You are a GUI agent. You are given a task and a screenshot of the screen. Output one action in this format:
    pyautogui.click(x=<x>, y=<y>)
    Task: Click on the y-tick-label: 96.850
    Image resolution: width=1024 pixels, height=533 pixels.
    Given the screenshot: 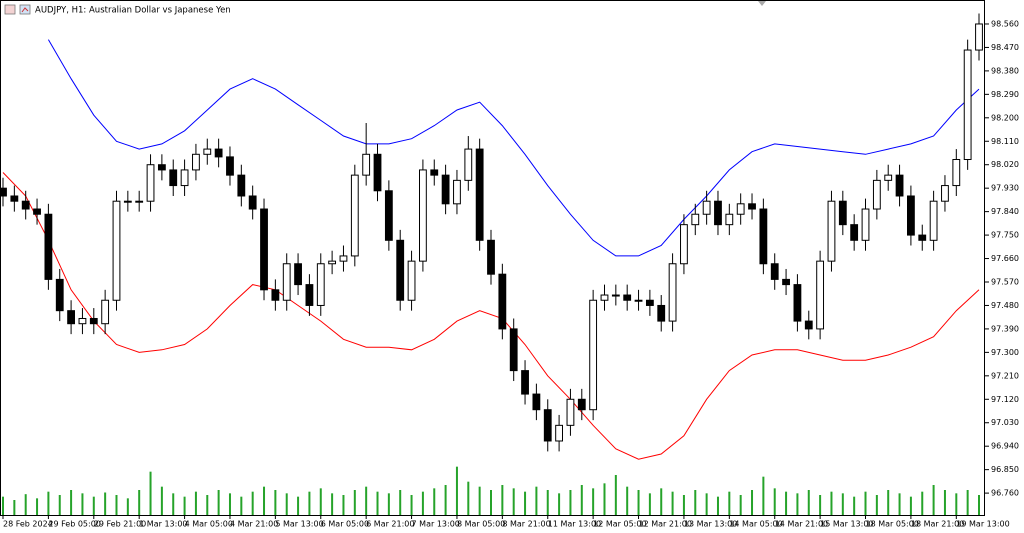 What is the action you would take?
    pyautogui.click(x=1005, y=469)
    